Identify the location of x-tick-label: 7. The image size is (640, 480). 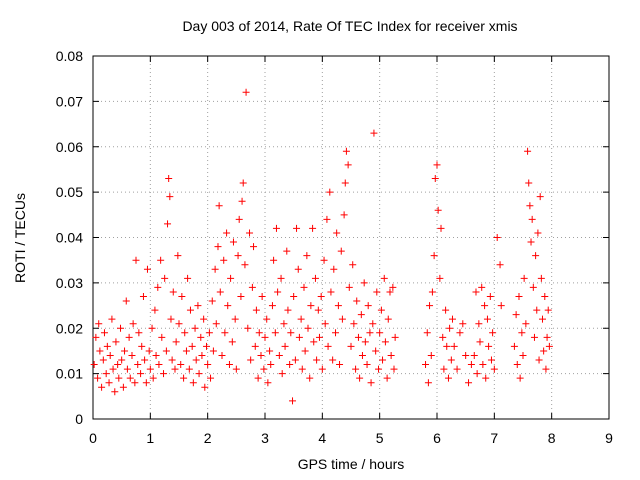
(494, 438).